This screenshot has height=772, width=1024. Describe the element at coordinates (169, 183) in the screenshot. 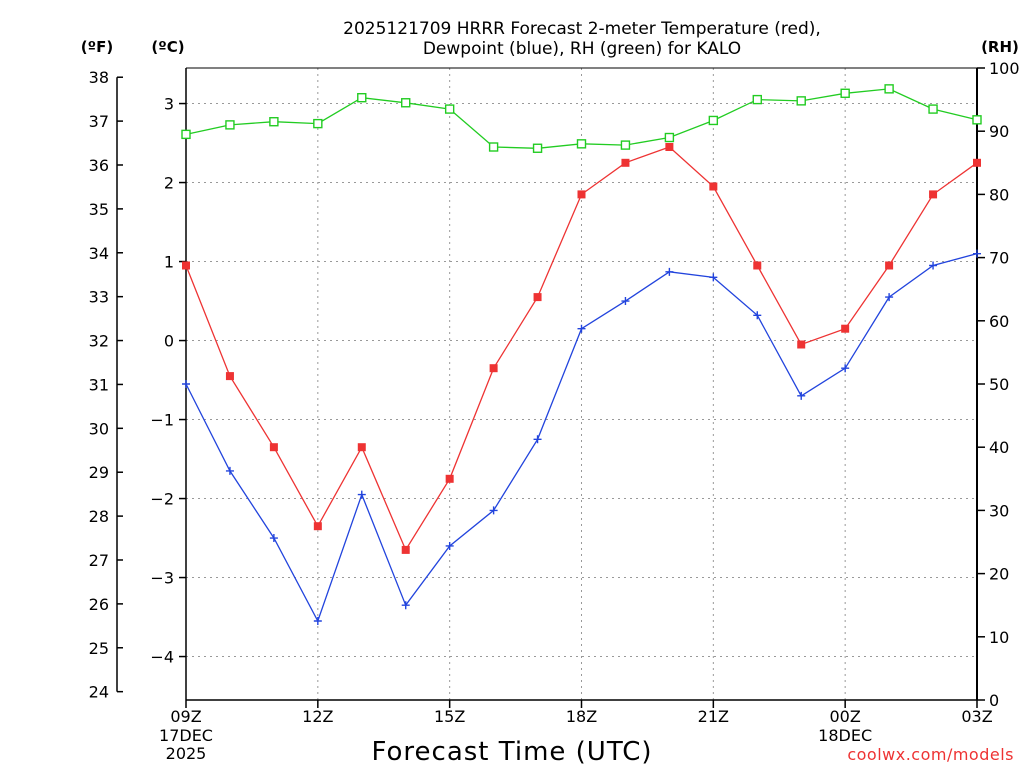

I see `celsius-tick-label: 2` at that location.